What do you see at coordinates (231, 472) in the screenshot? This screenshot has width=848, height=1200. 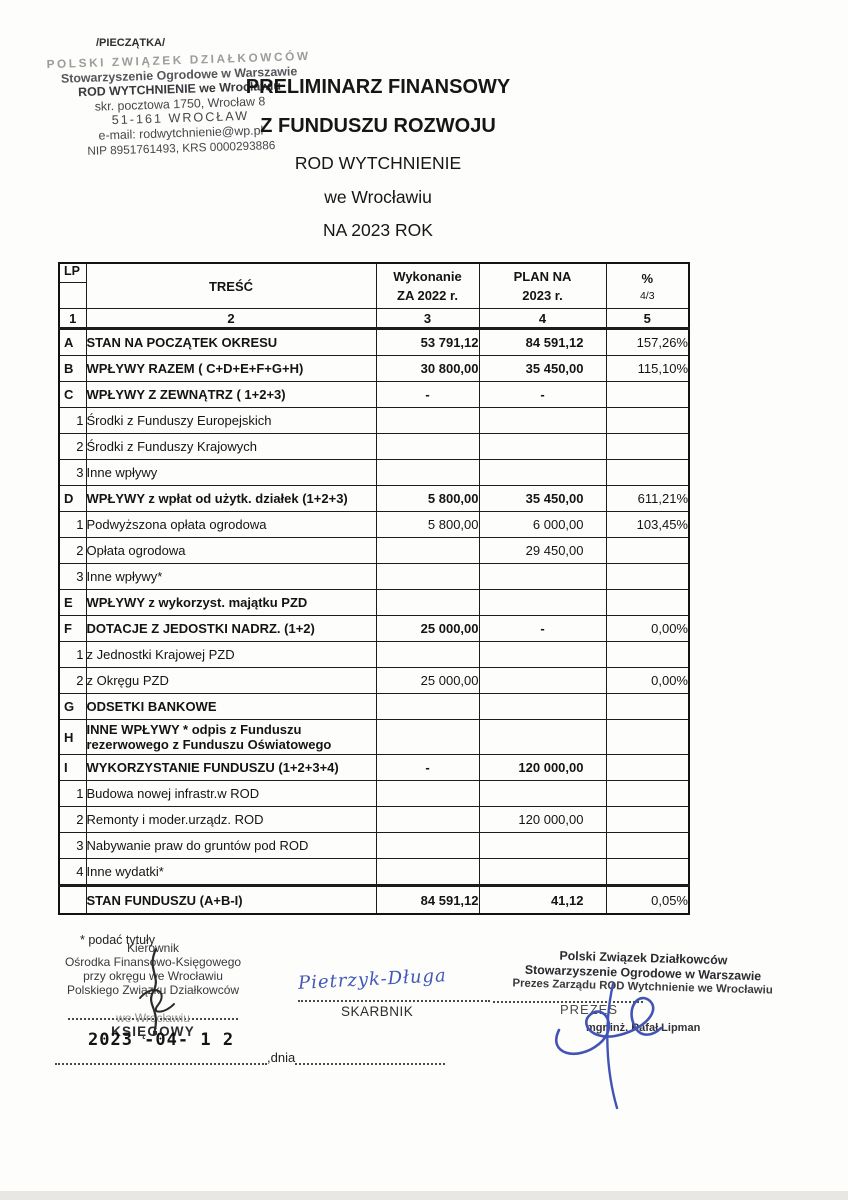 I see `cell-tresc: Inne wpływy` at bounding box center [231, 472].